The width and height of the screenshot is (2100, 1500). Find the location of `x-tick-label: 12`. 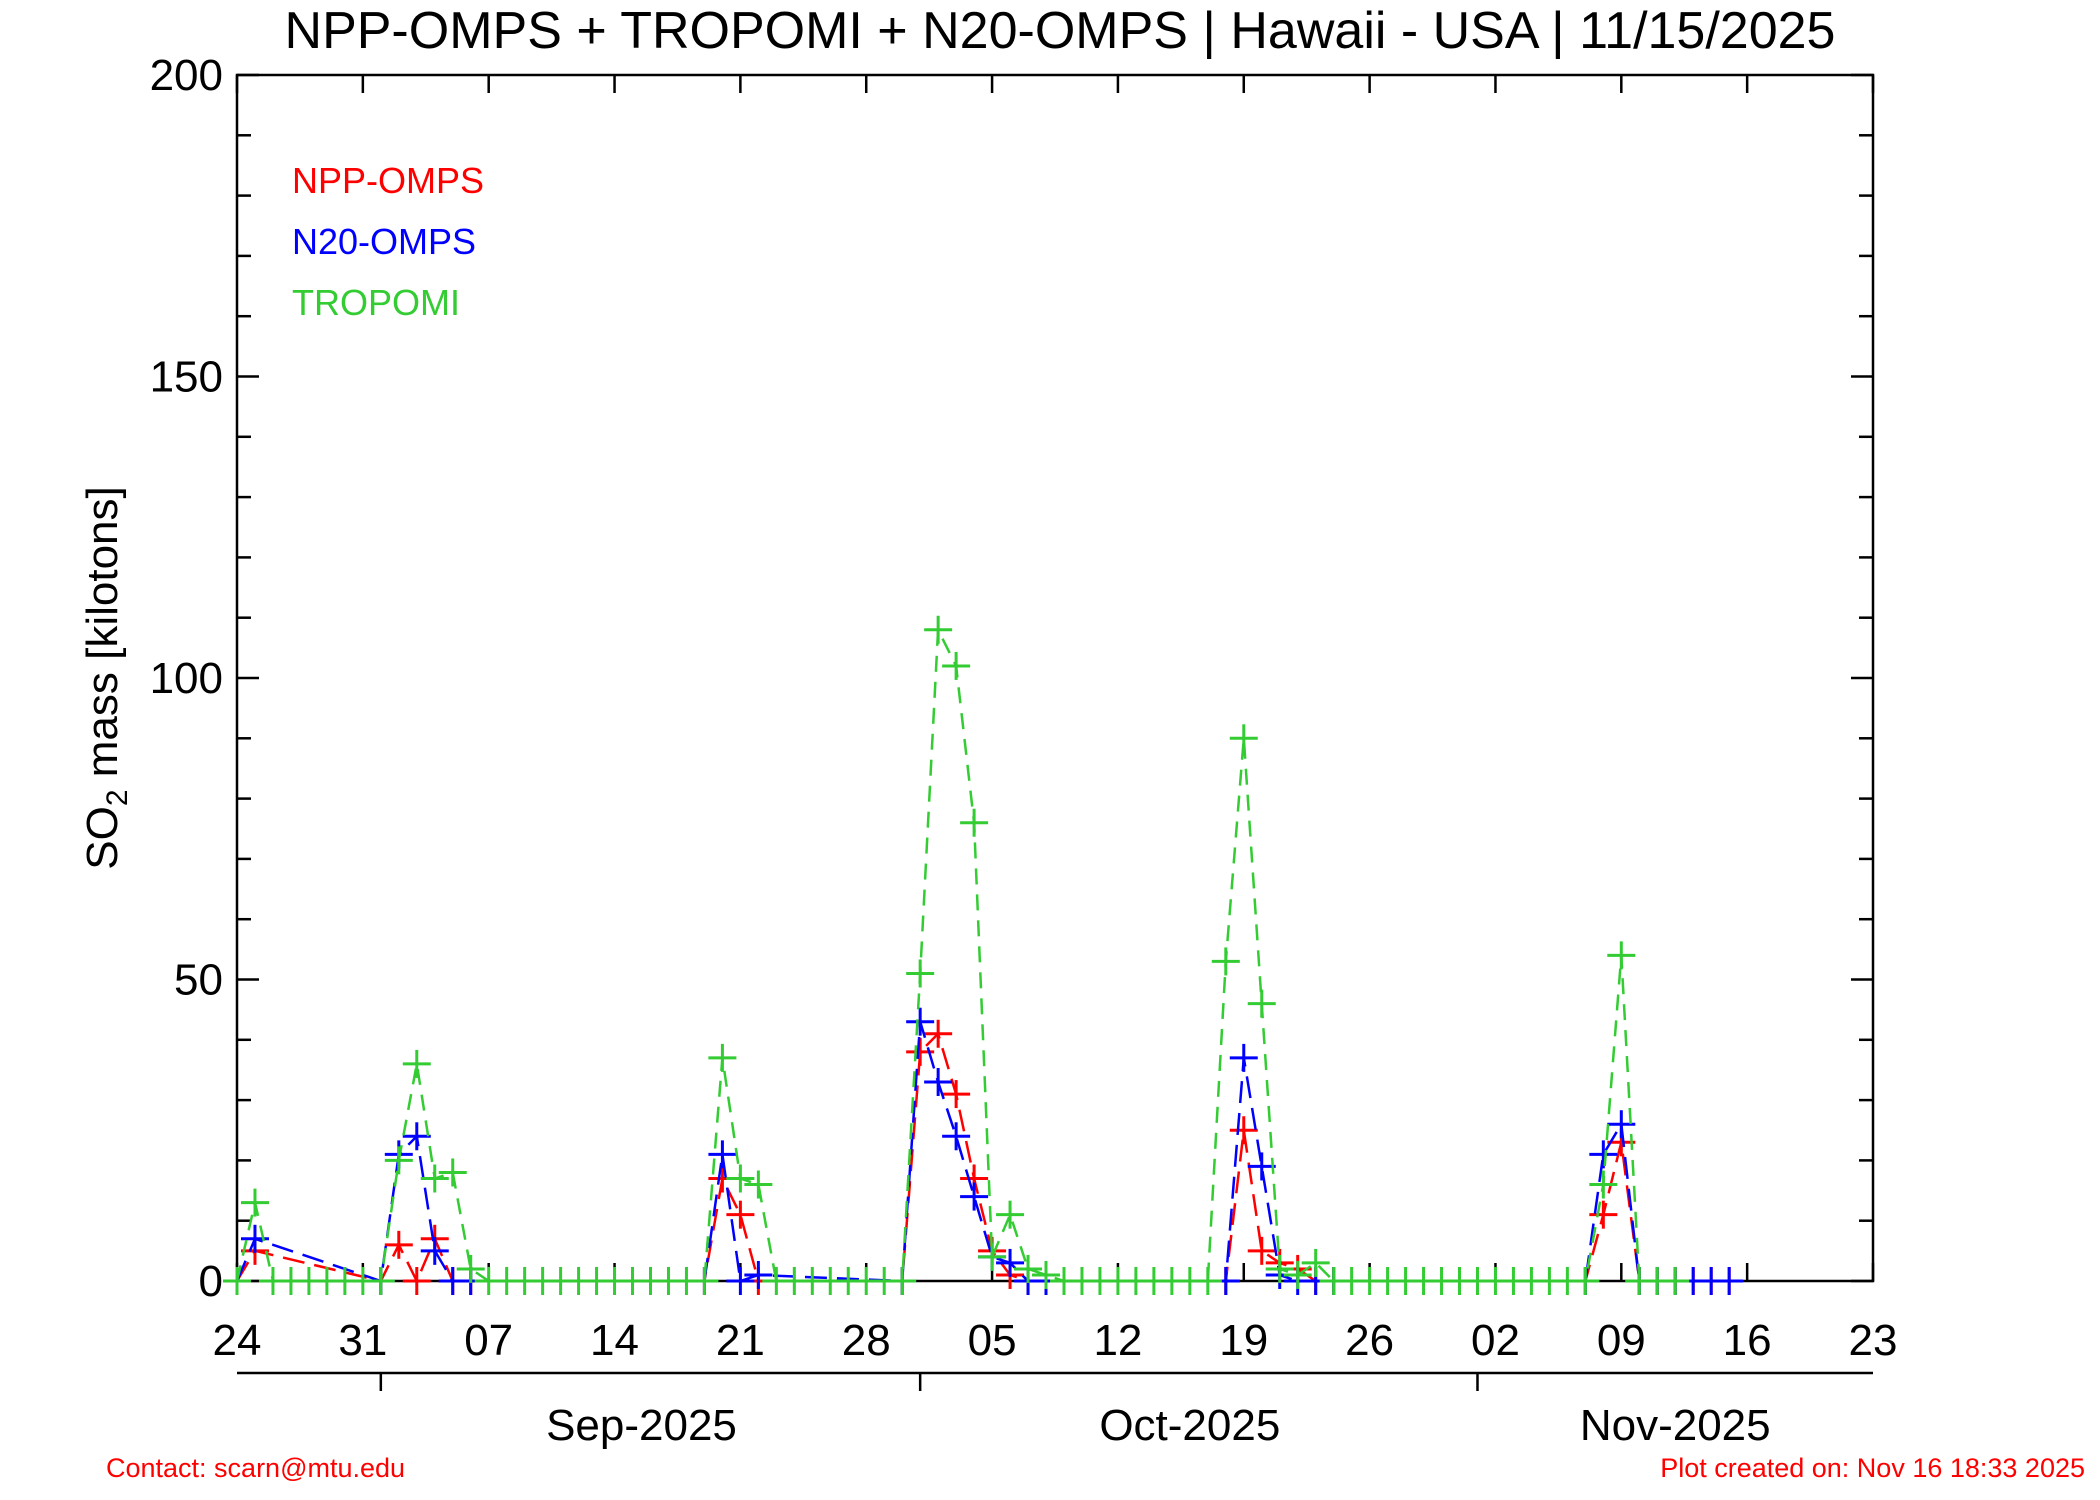

x-tick-label: 12 is located at coordinates (1117, 1340).